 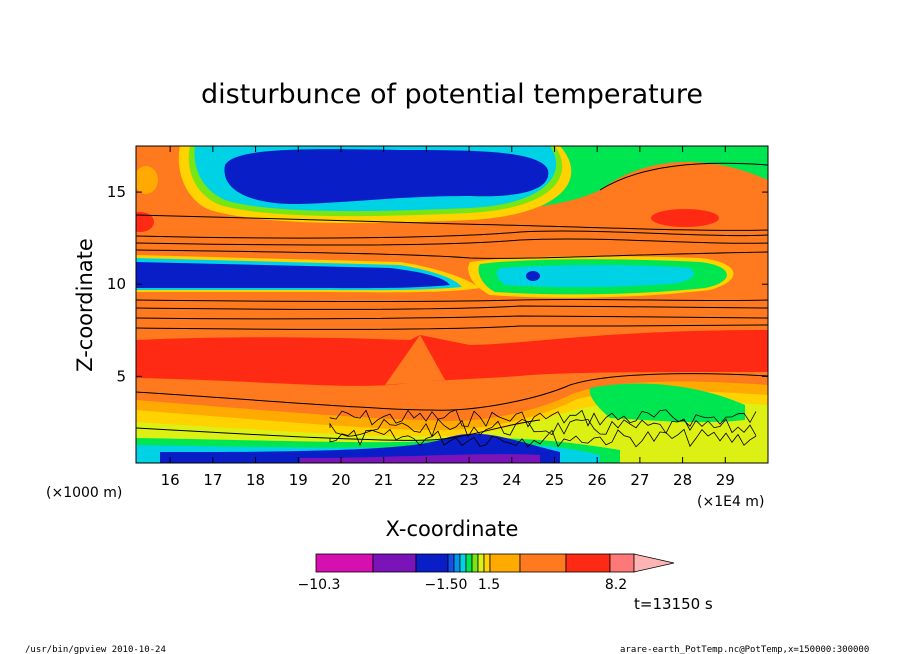 I want to click on mid-cyan-right, so click(x=595, y=276).